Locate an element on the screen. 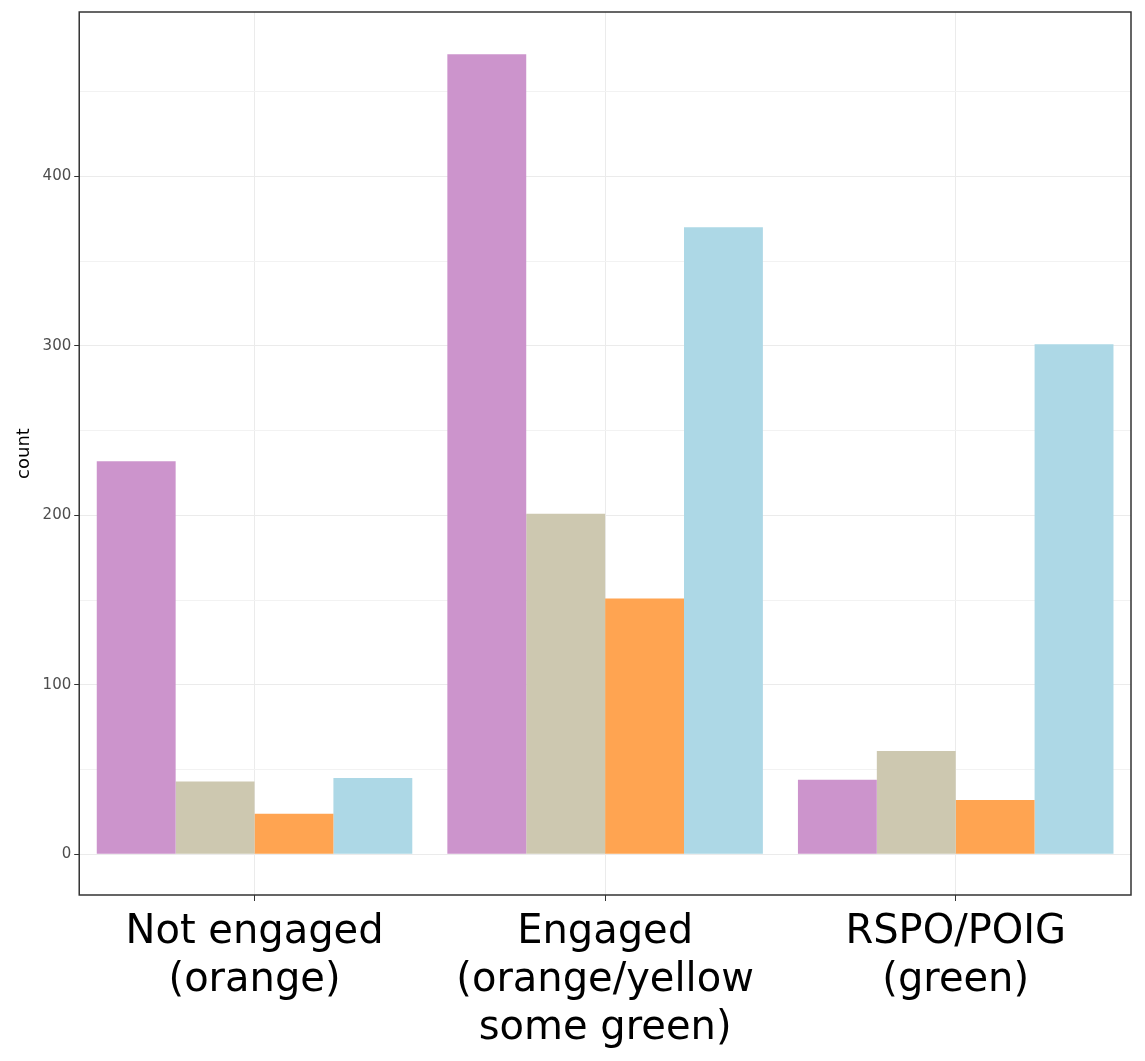 The height and width of the screenshot is (1061, 1145). x-tick-label: RSPO/POIG (green) is located at coordinates (956, 953).